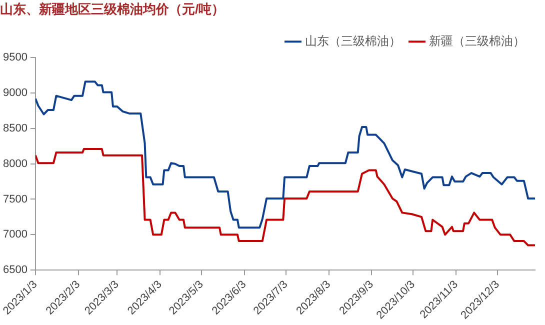  Describe the element at coordinates (15, 58) in the screenshot. I see `y-tick-label: 9500` at that location.